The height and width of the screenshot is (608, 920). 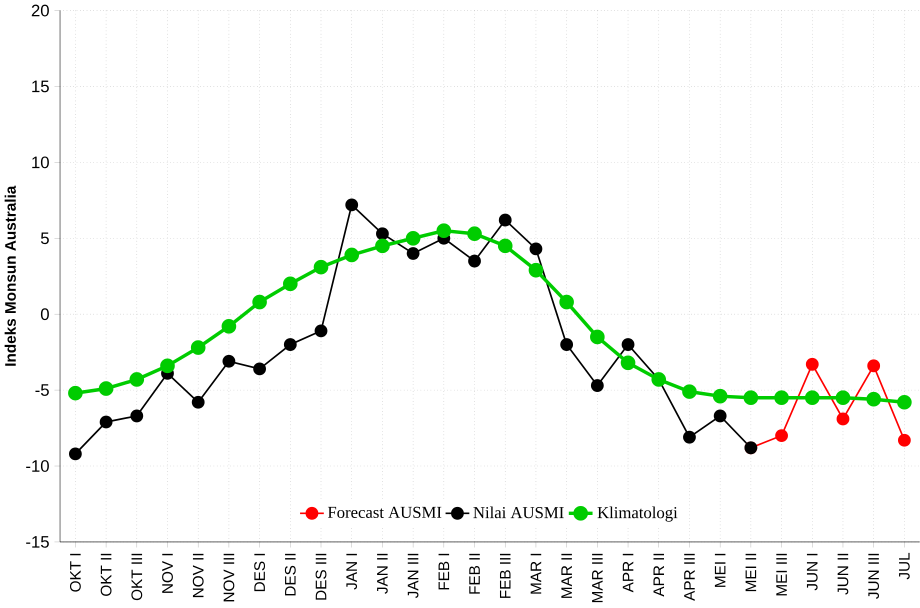 I want to click on legend-label: Forecast AUSMI, so click(x=385, y=512).